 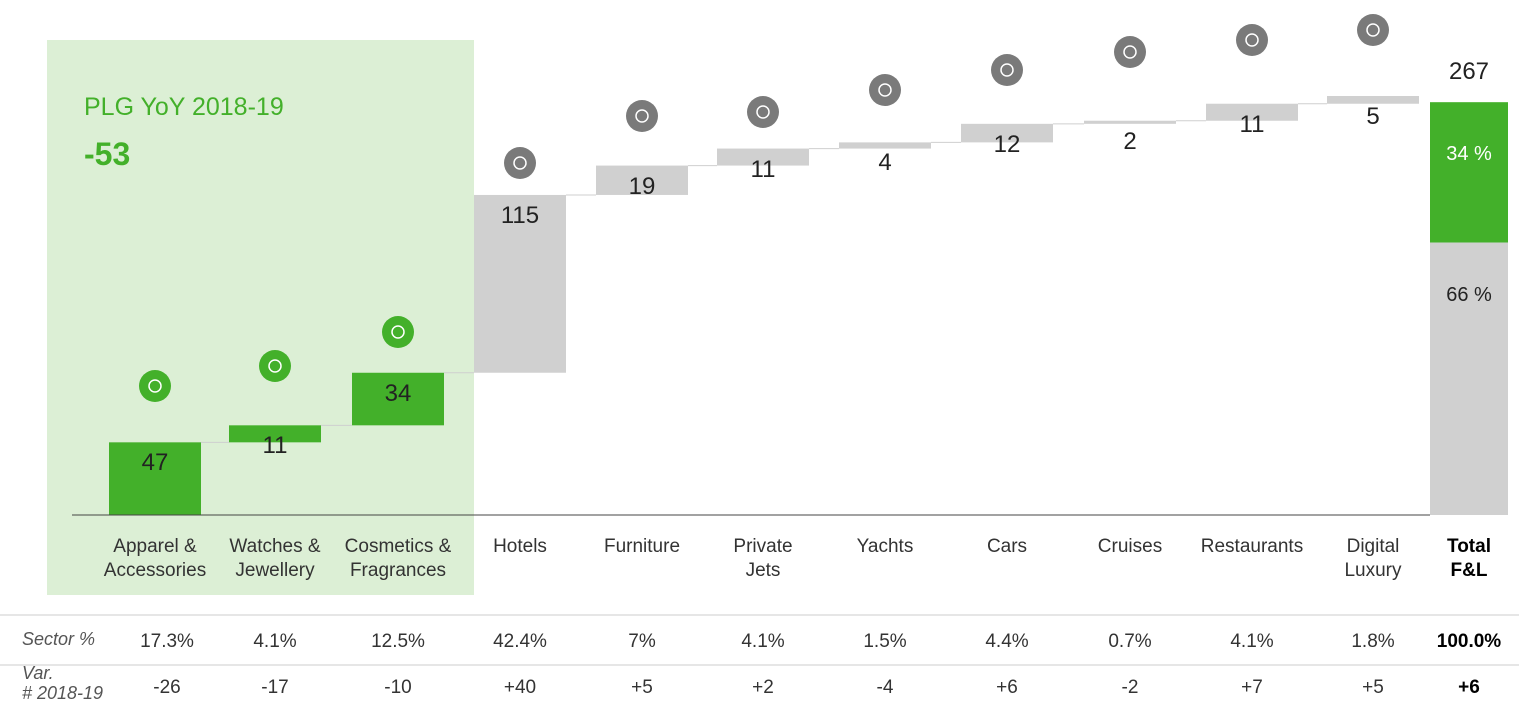 I want to click on row-value: -4, so click(x=885, y=687).